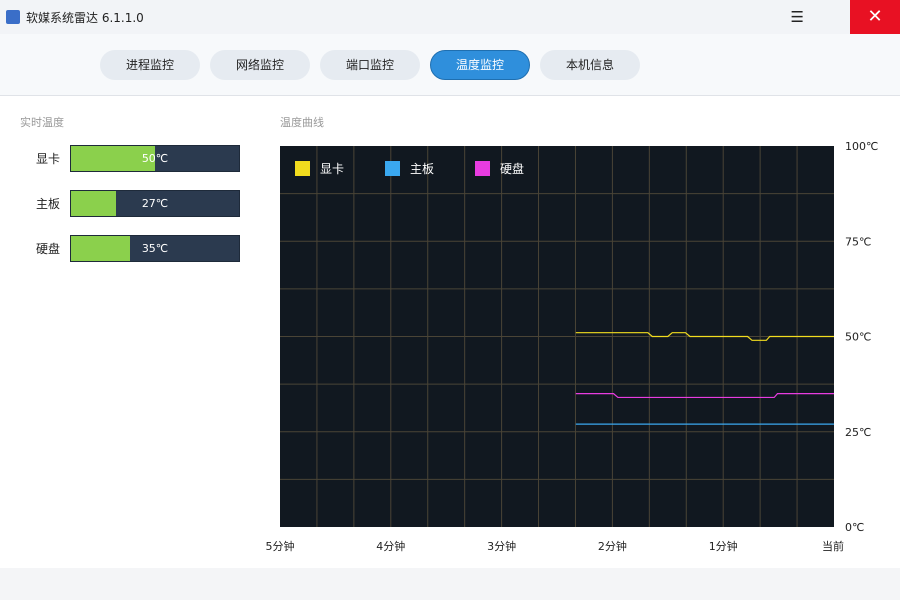 This screenshot has height=600, width=900. Describe the element at coordinates (858, 432) in the screenshot. I see `y-tick-label: 25℃` at that location.